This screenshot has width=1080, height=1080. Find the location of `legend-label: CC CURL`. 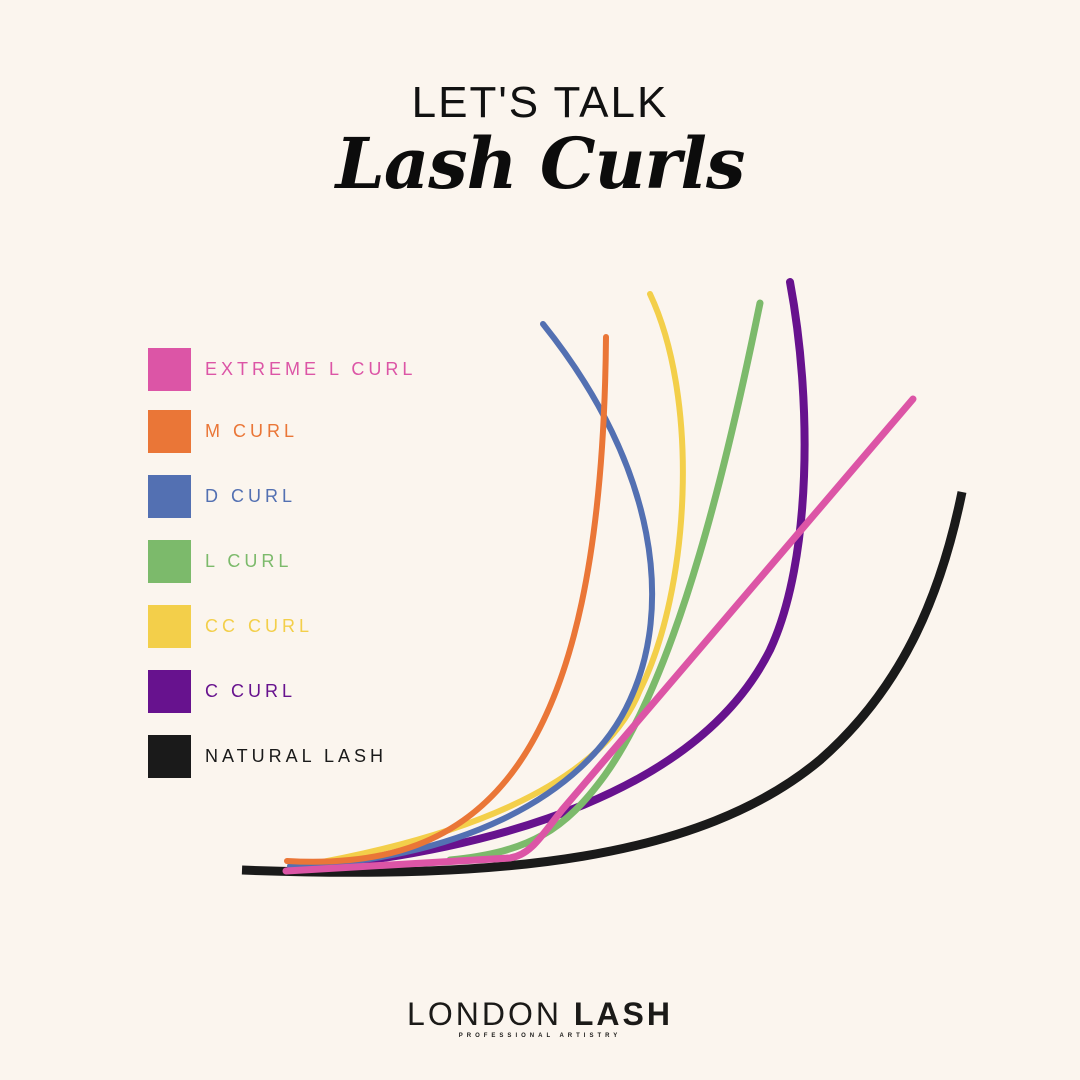

legend-label: CC CURL is located at coordinates (259, 626).